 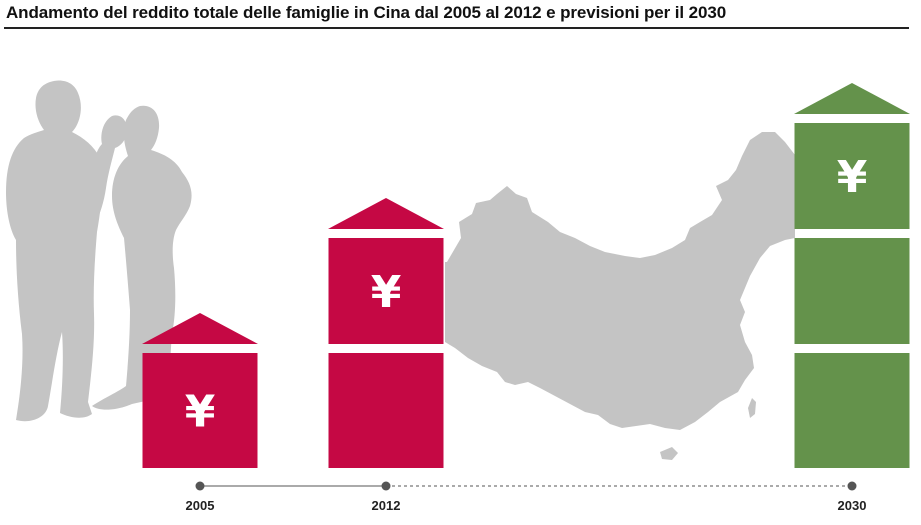 I want to click on bar-2030: ¥, so click(x=852, y=275).